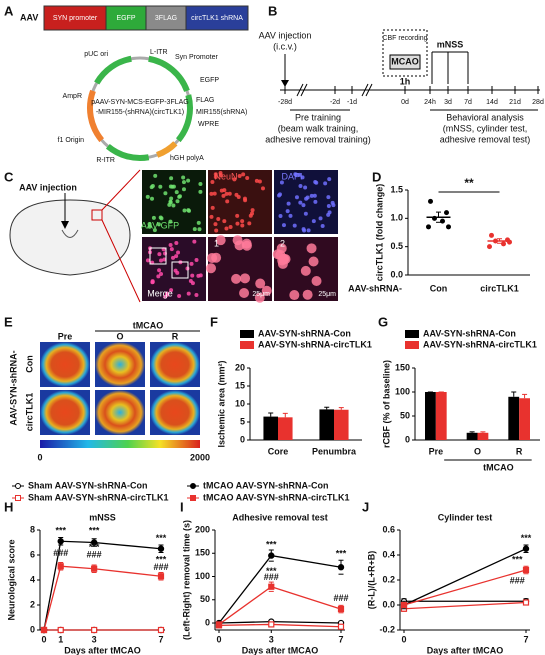 Image resolution: width=545 pixels, height=655 pixels. Describe the element at coordinates (285, 46) in the screenshot. I see `label: (i.c.v.)` at that location.